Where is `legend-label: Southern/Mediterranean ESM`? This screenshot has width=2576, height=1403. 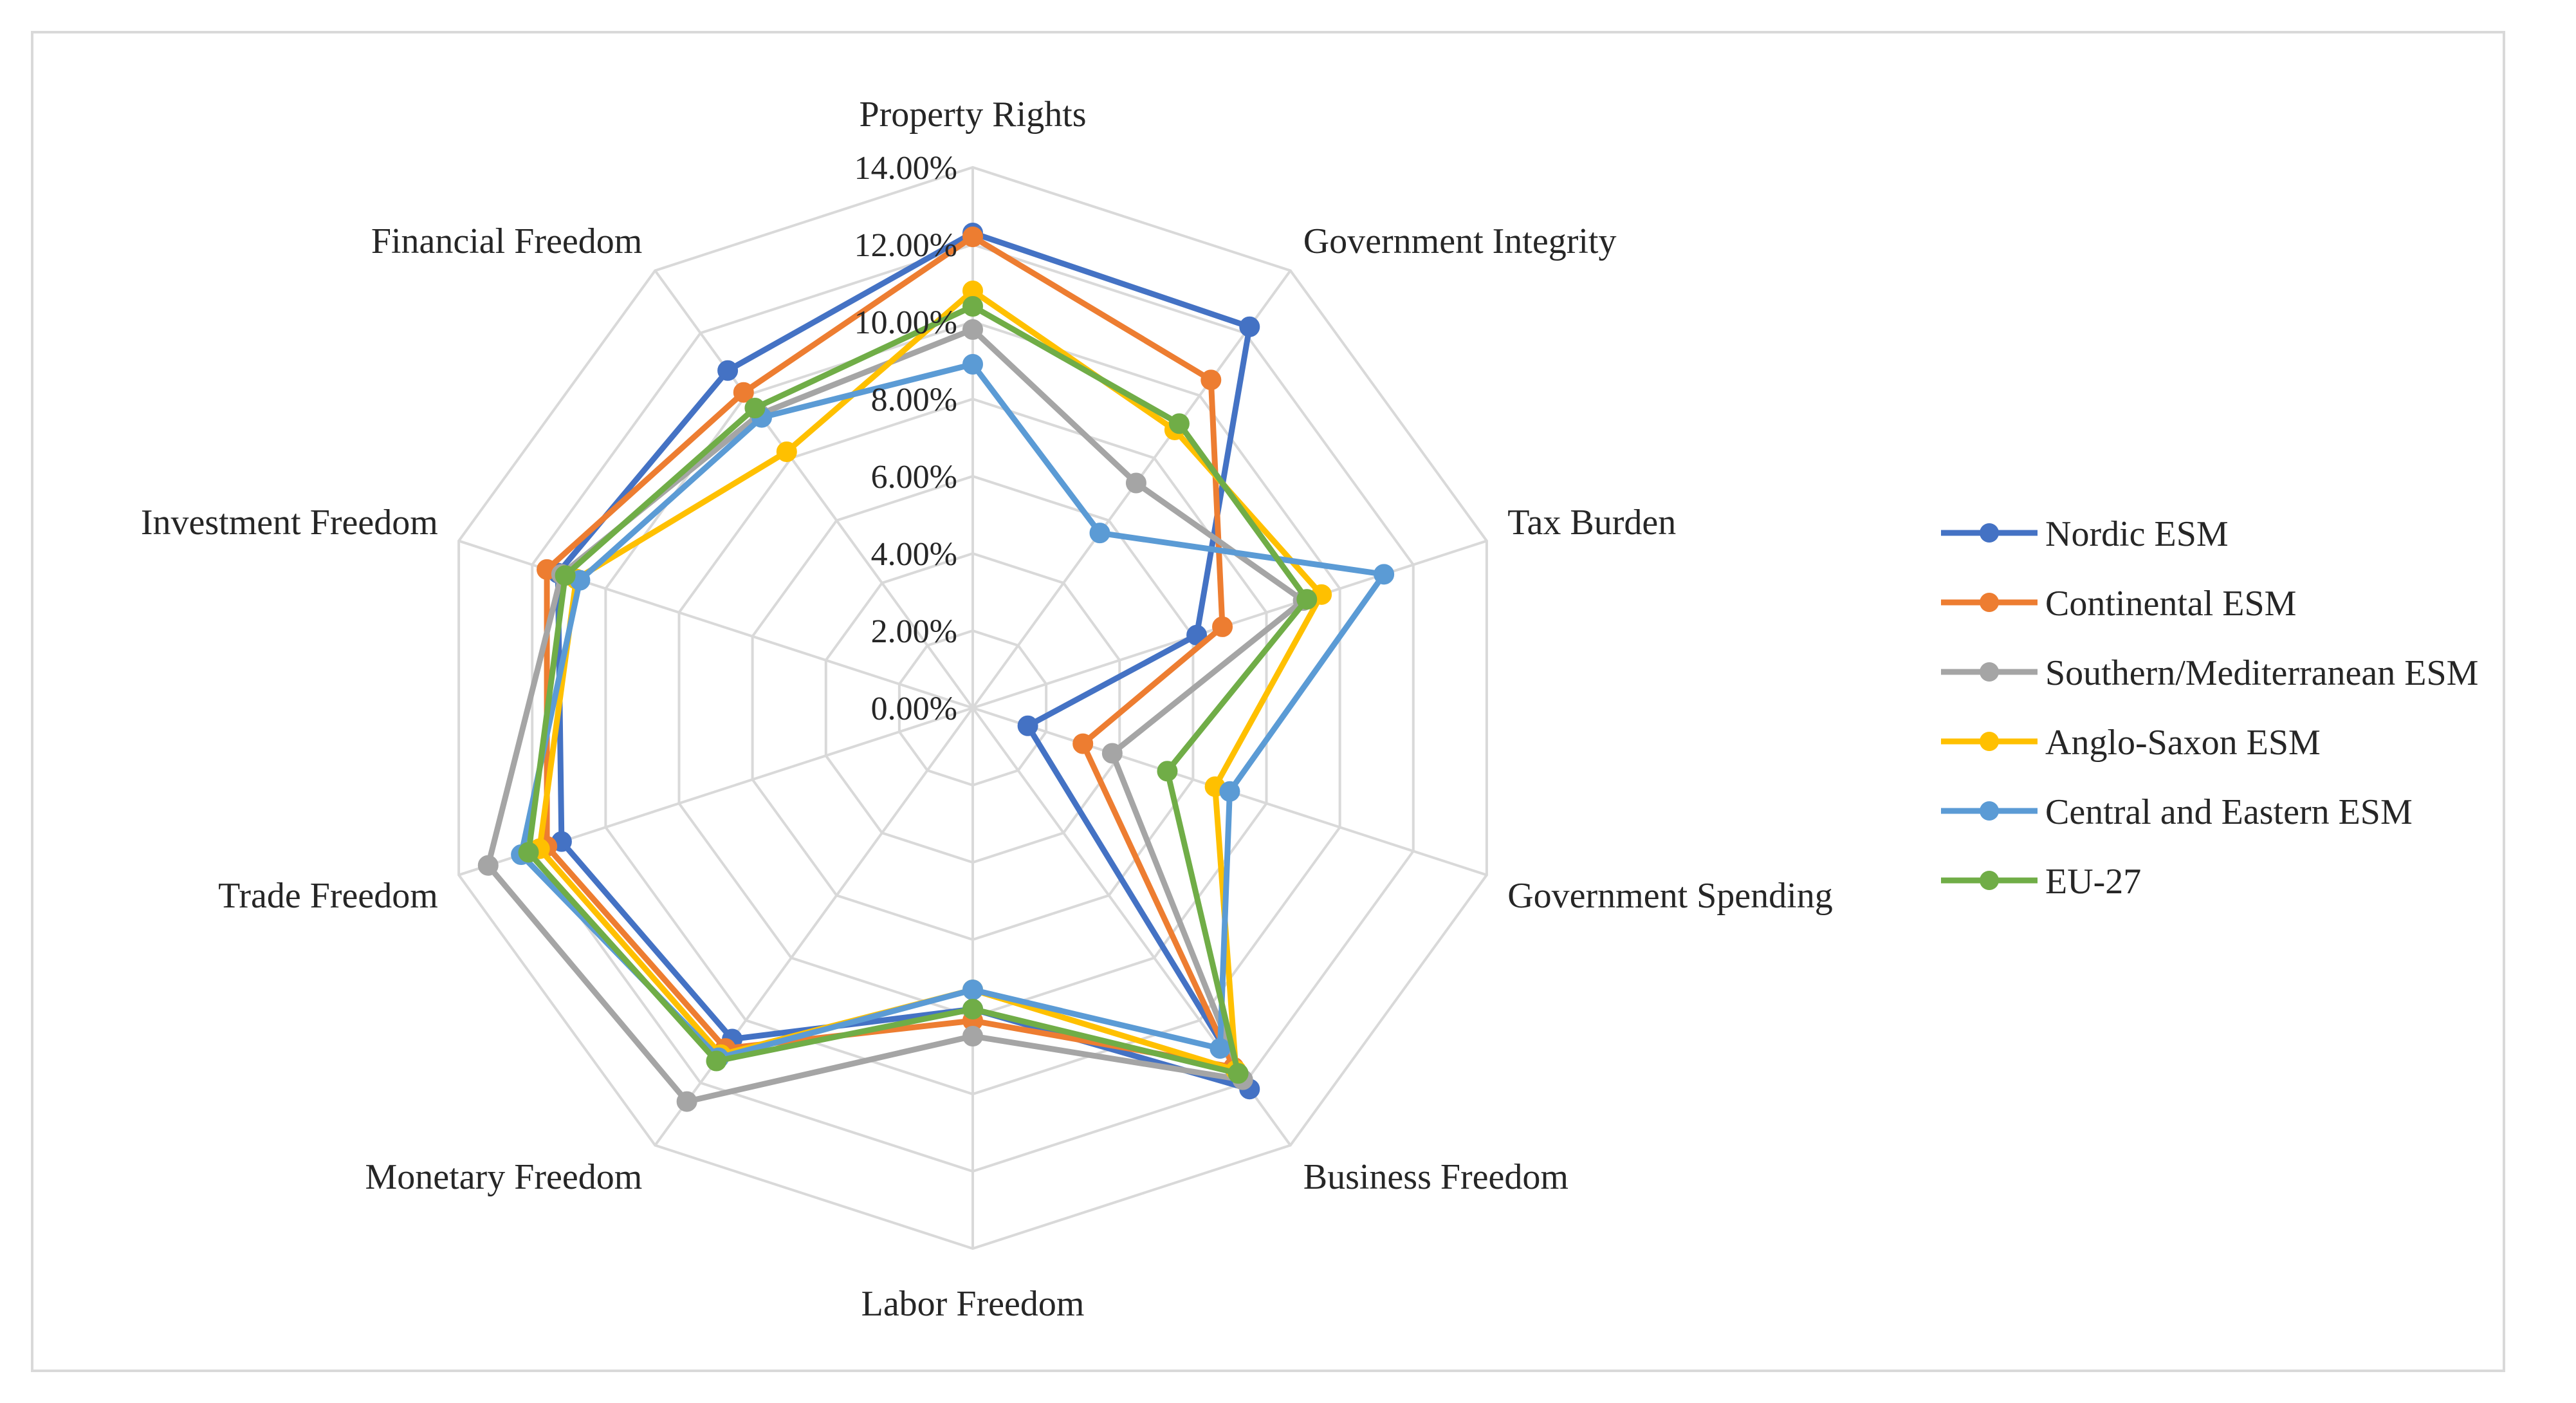 legend-label: Southern/Mediterranean ESM is located at coordinates (2261, 673).